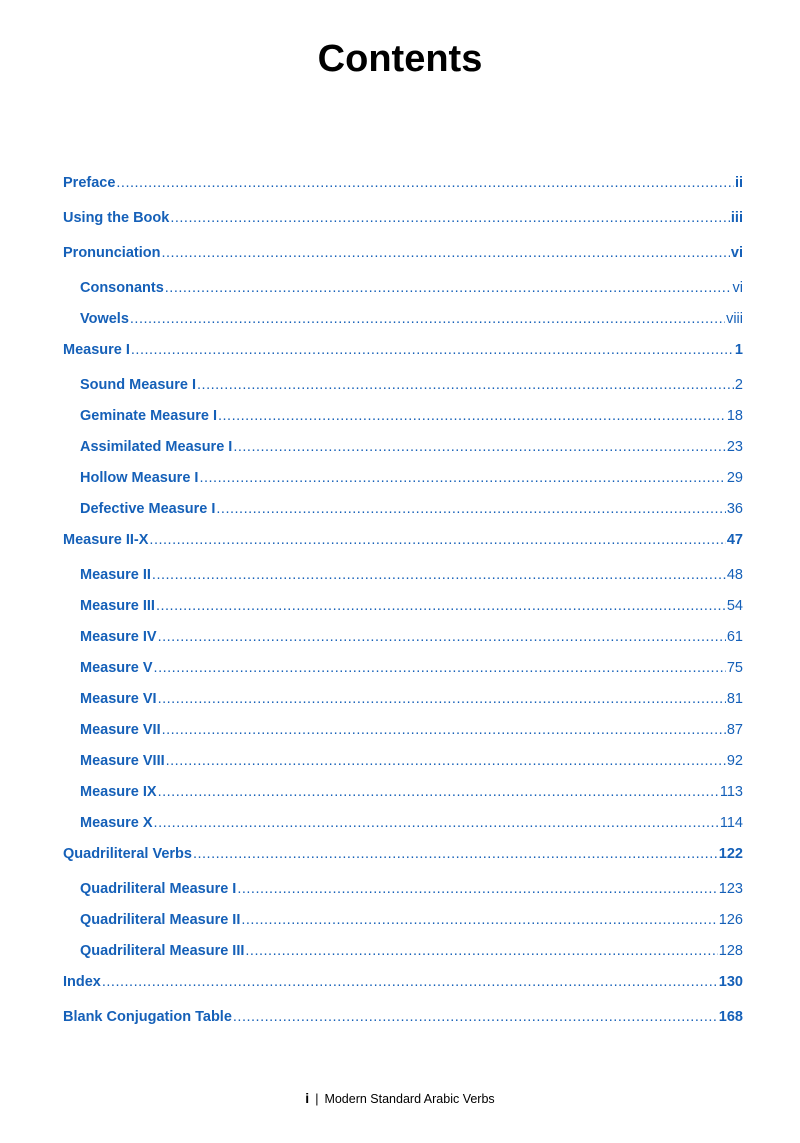 The height and width of the screenshot is (1143, 800). Describe the element at coordinates (118, 792) in the screenshot. I see `toc-entry-label: Measure IX` at that location.